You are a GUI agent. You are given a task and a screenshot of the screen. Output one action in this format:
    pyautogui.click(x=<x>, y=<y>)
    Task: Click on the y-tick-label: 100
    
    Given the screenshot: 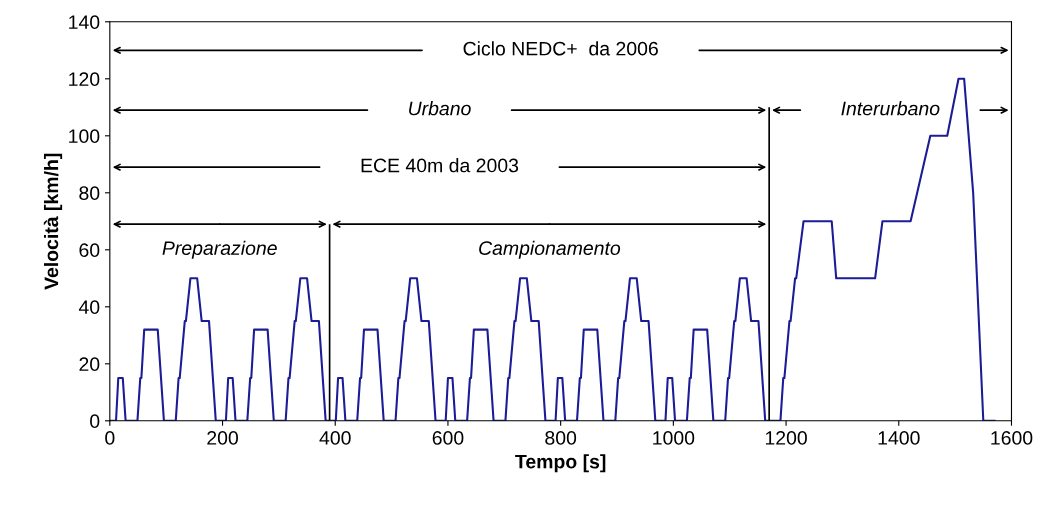 What is the action you would take?
    pyautogui.click(x=84, y=136)
    